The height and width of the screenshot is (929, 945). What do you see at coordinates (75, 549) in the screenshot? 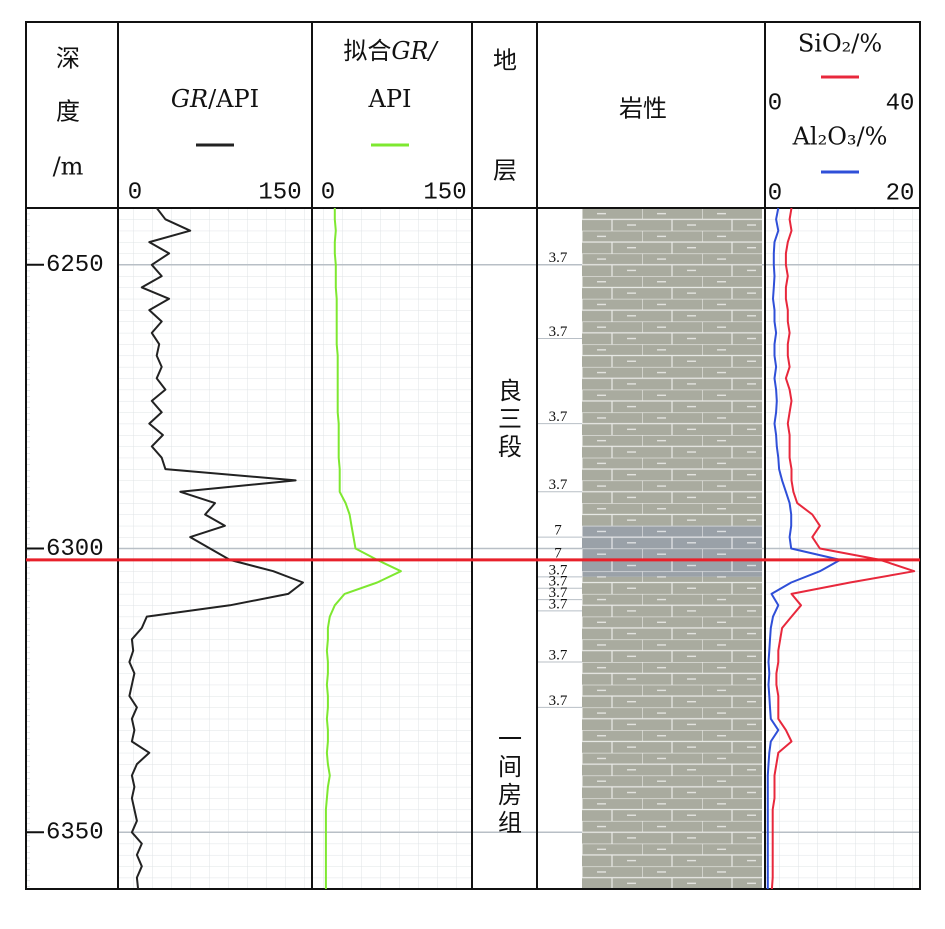
I see `y-tick-label: 6300` at bounding box center [75, 549].